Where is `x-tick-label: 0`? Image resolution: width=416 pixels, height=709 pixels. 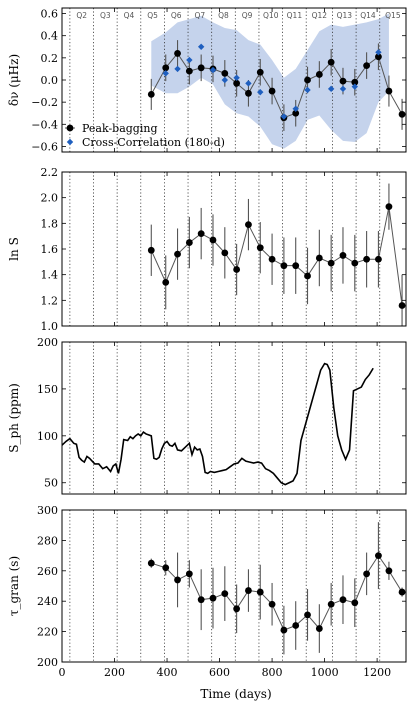
x-tick-label: 0 is located at coordinates (62, 672).